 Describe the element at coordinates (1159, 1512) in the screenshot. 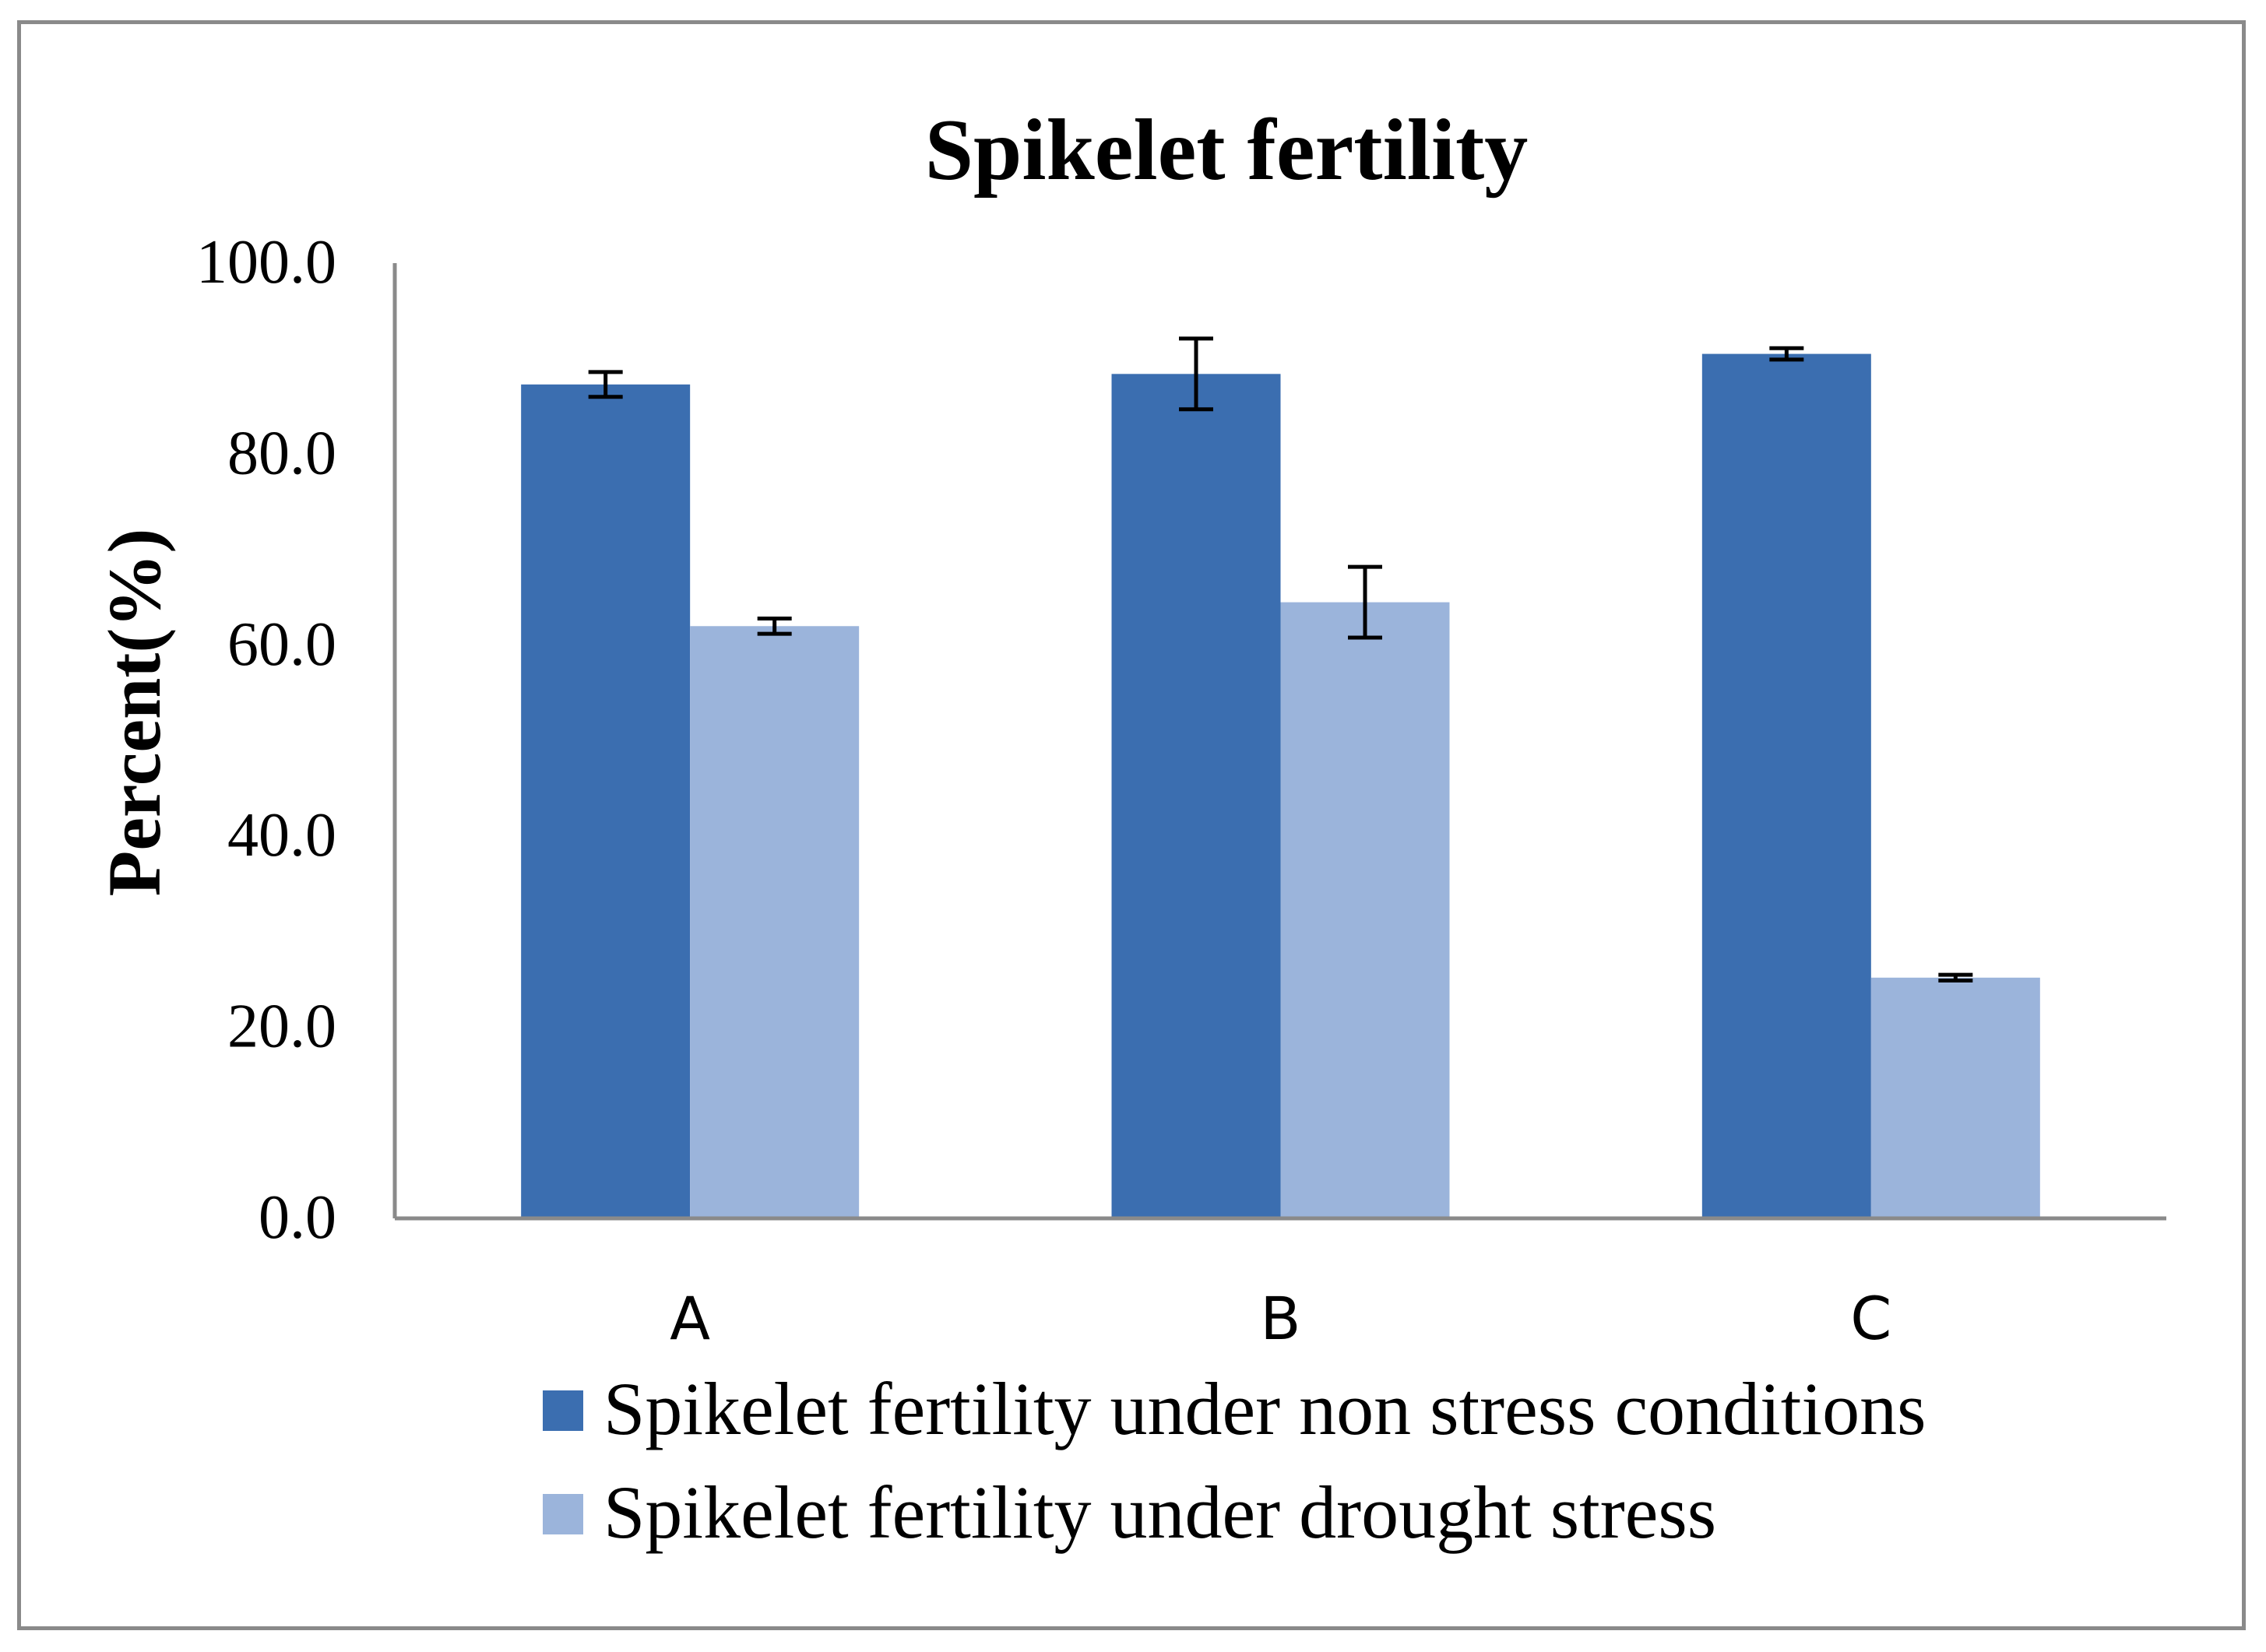

I see `legend-label-series-2: Spikelet fertility under drought stress` at that location.